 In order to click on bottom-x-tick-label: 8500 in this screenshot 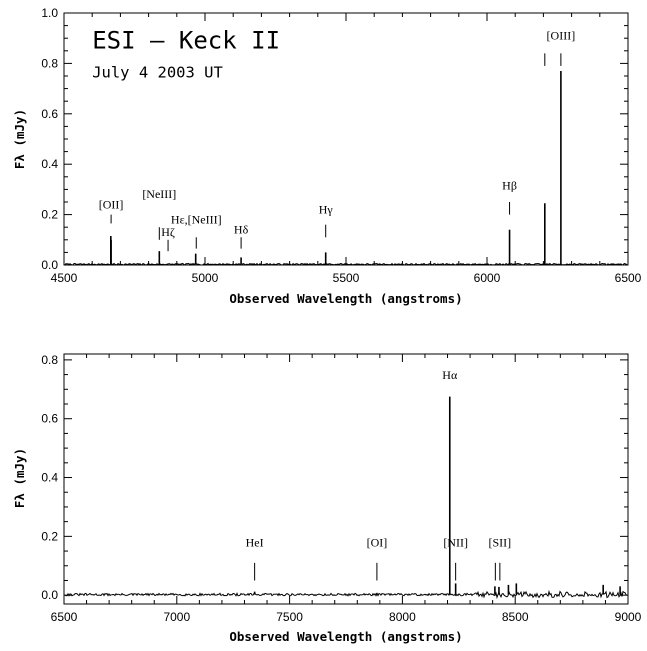, I will do `click(515, 617)`.